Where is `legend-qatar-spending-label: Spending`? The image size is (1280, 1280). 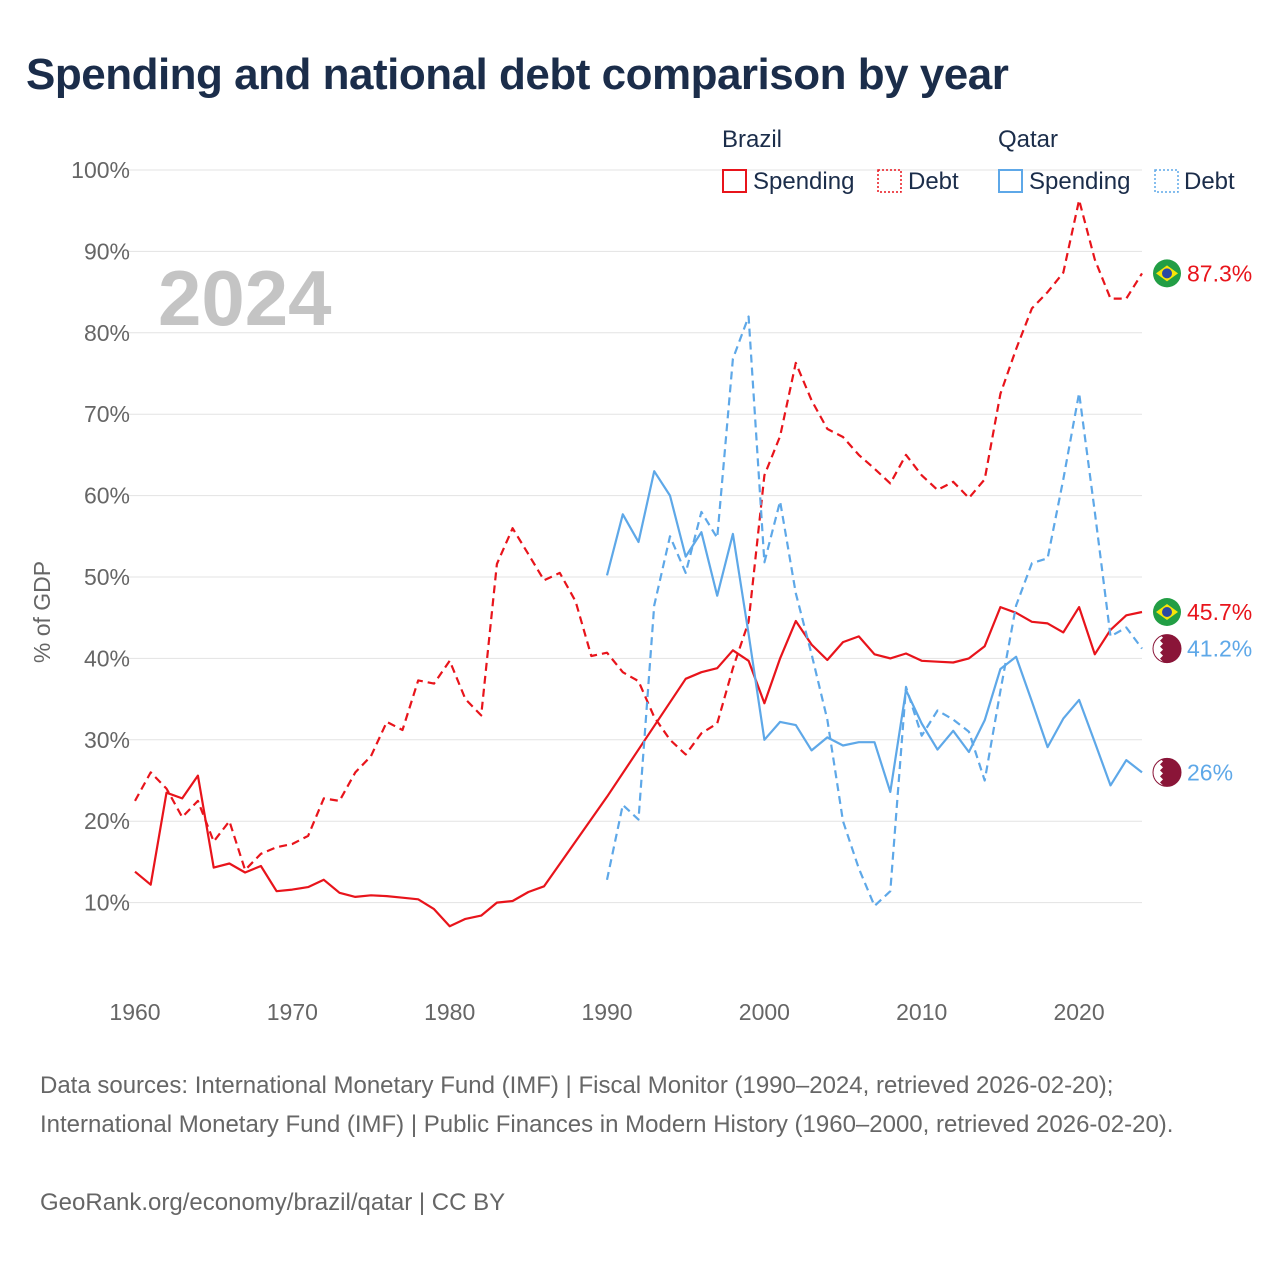 legend-qatar-spending-label: Spending is located at coordinates (1079, 181).